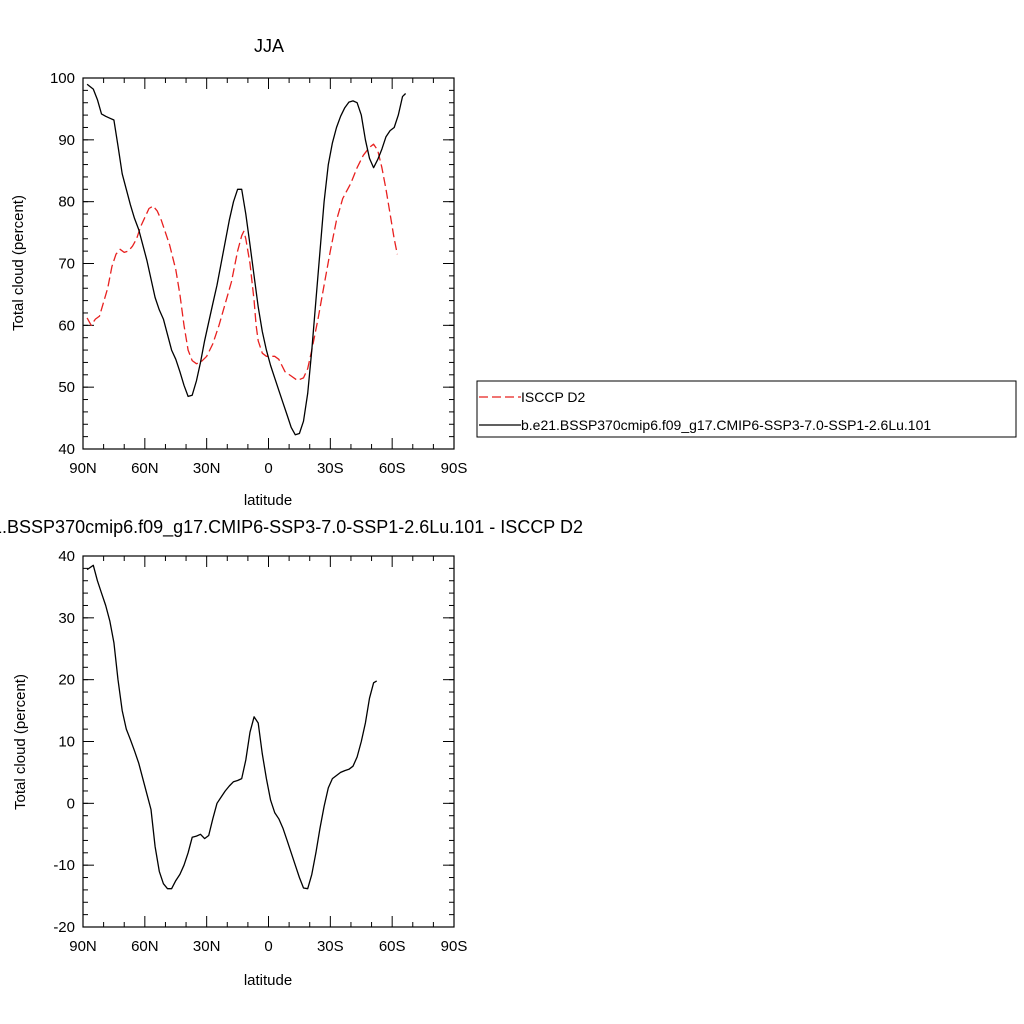  Describe the element at coordinates (269, 46) in the screenshot. I see `top-chart-title: JJA` at that location.